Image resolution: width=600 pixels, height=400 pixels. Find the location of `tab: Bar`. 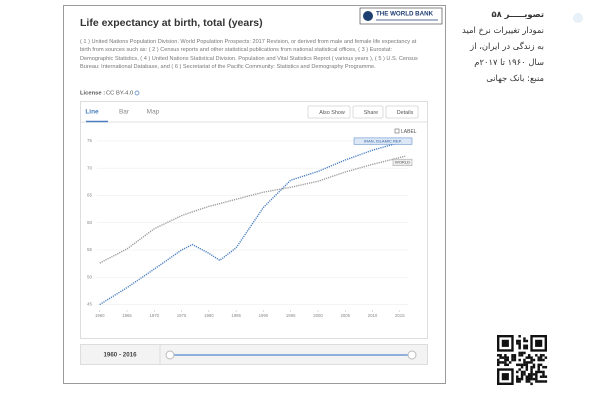

tab: Bar is located at coordinates (124, 112).